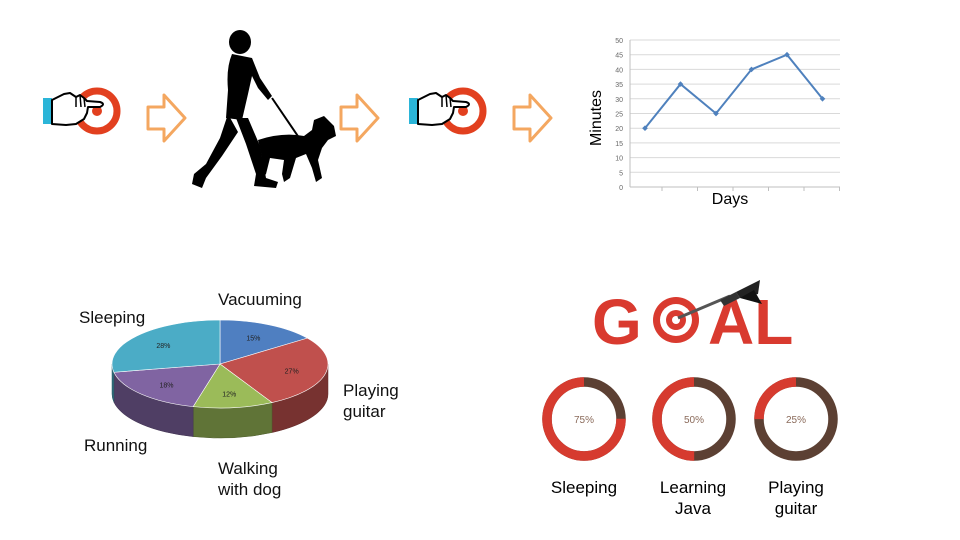 Image resolution: width=960 pixels, height=540 pixels. What do you see at coordinates (617, 318) in the screenshot?
I see `svg-text: G` at bounding box center [617, 318].